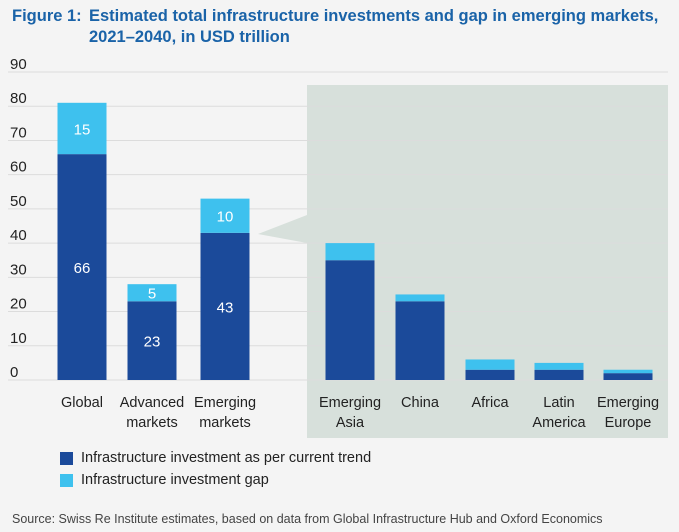 Image resolution: width=679 pixels, height=532 pixels. What do you see at coordinates (18, 167) in the screenshot?
I see `y-tick-label-60: 60` at bounding box center [18, 167].